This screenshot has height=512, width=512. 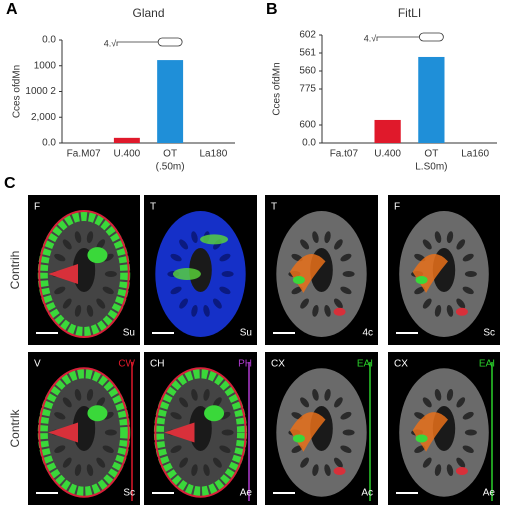 I want to click on y-tick-label: 1000 2, so click(x=40, y=91).